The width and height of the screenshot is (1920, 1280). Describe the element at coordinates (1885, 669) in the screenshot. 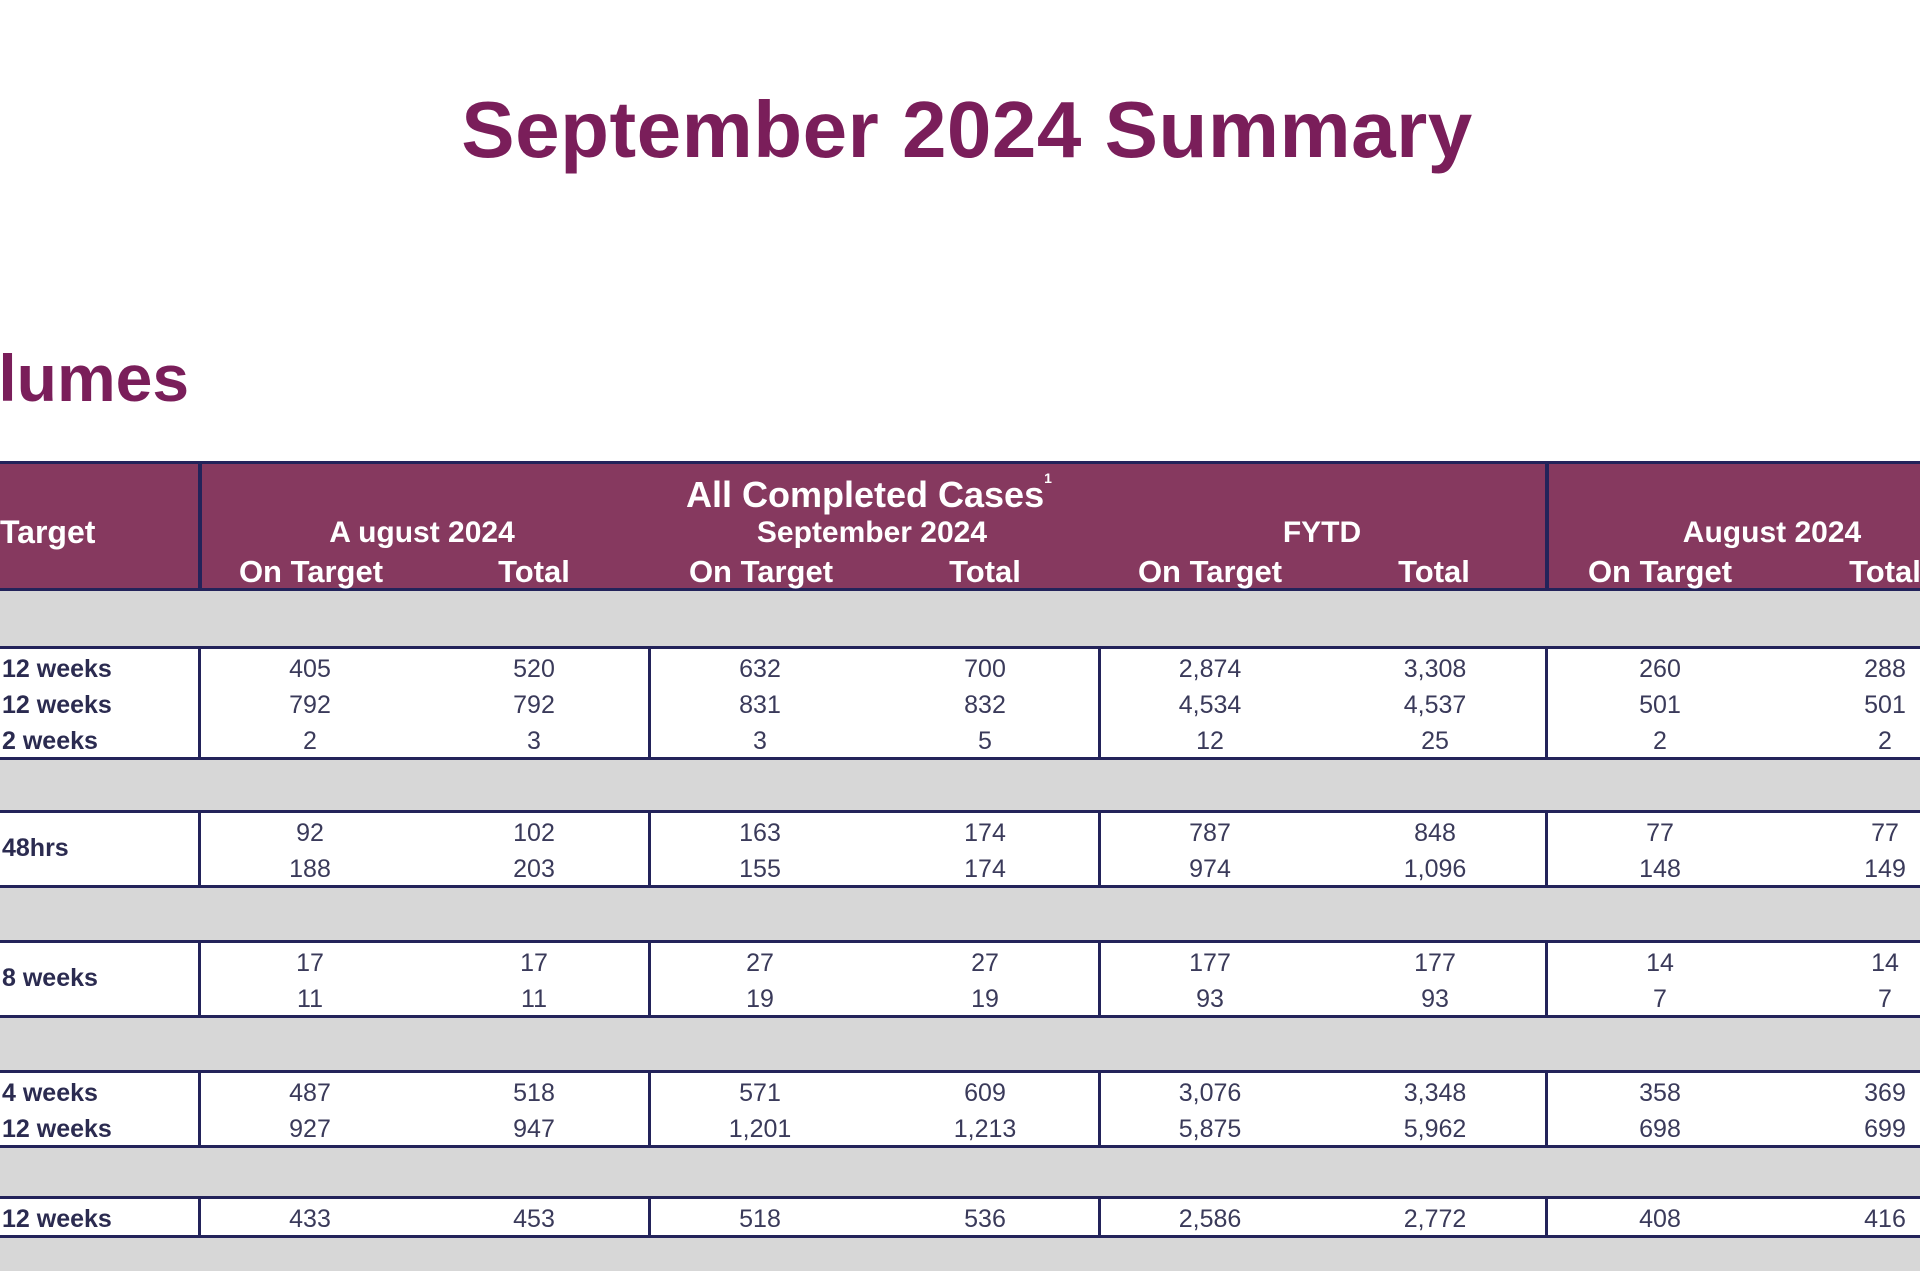

I see `table-cell: 288` at that location.